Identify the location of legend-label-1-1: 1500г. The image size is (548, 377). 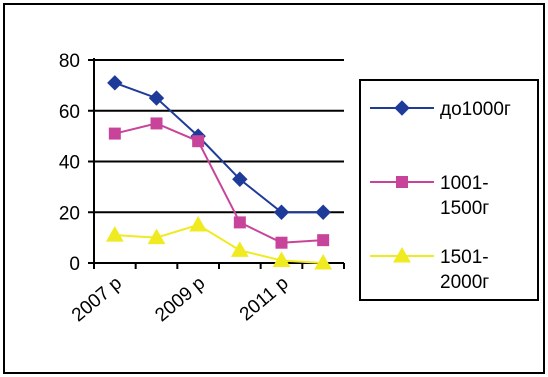
(464, 208).